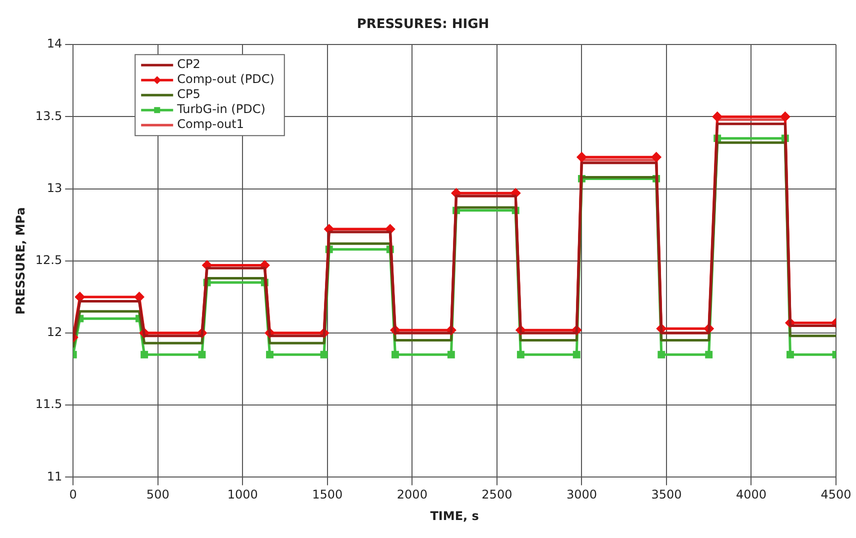 The image size is (856, 538). I want to click on legend-label: Comp-out1, so click(210, 124).